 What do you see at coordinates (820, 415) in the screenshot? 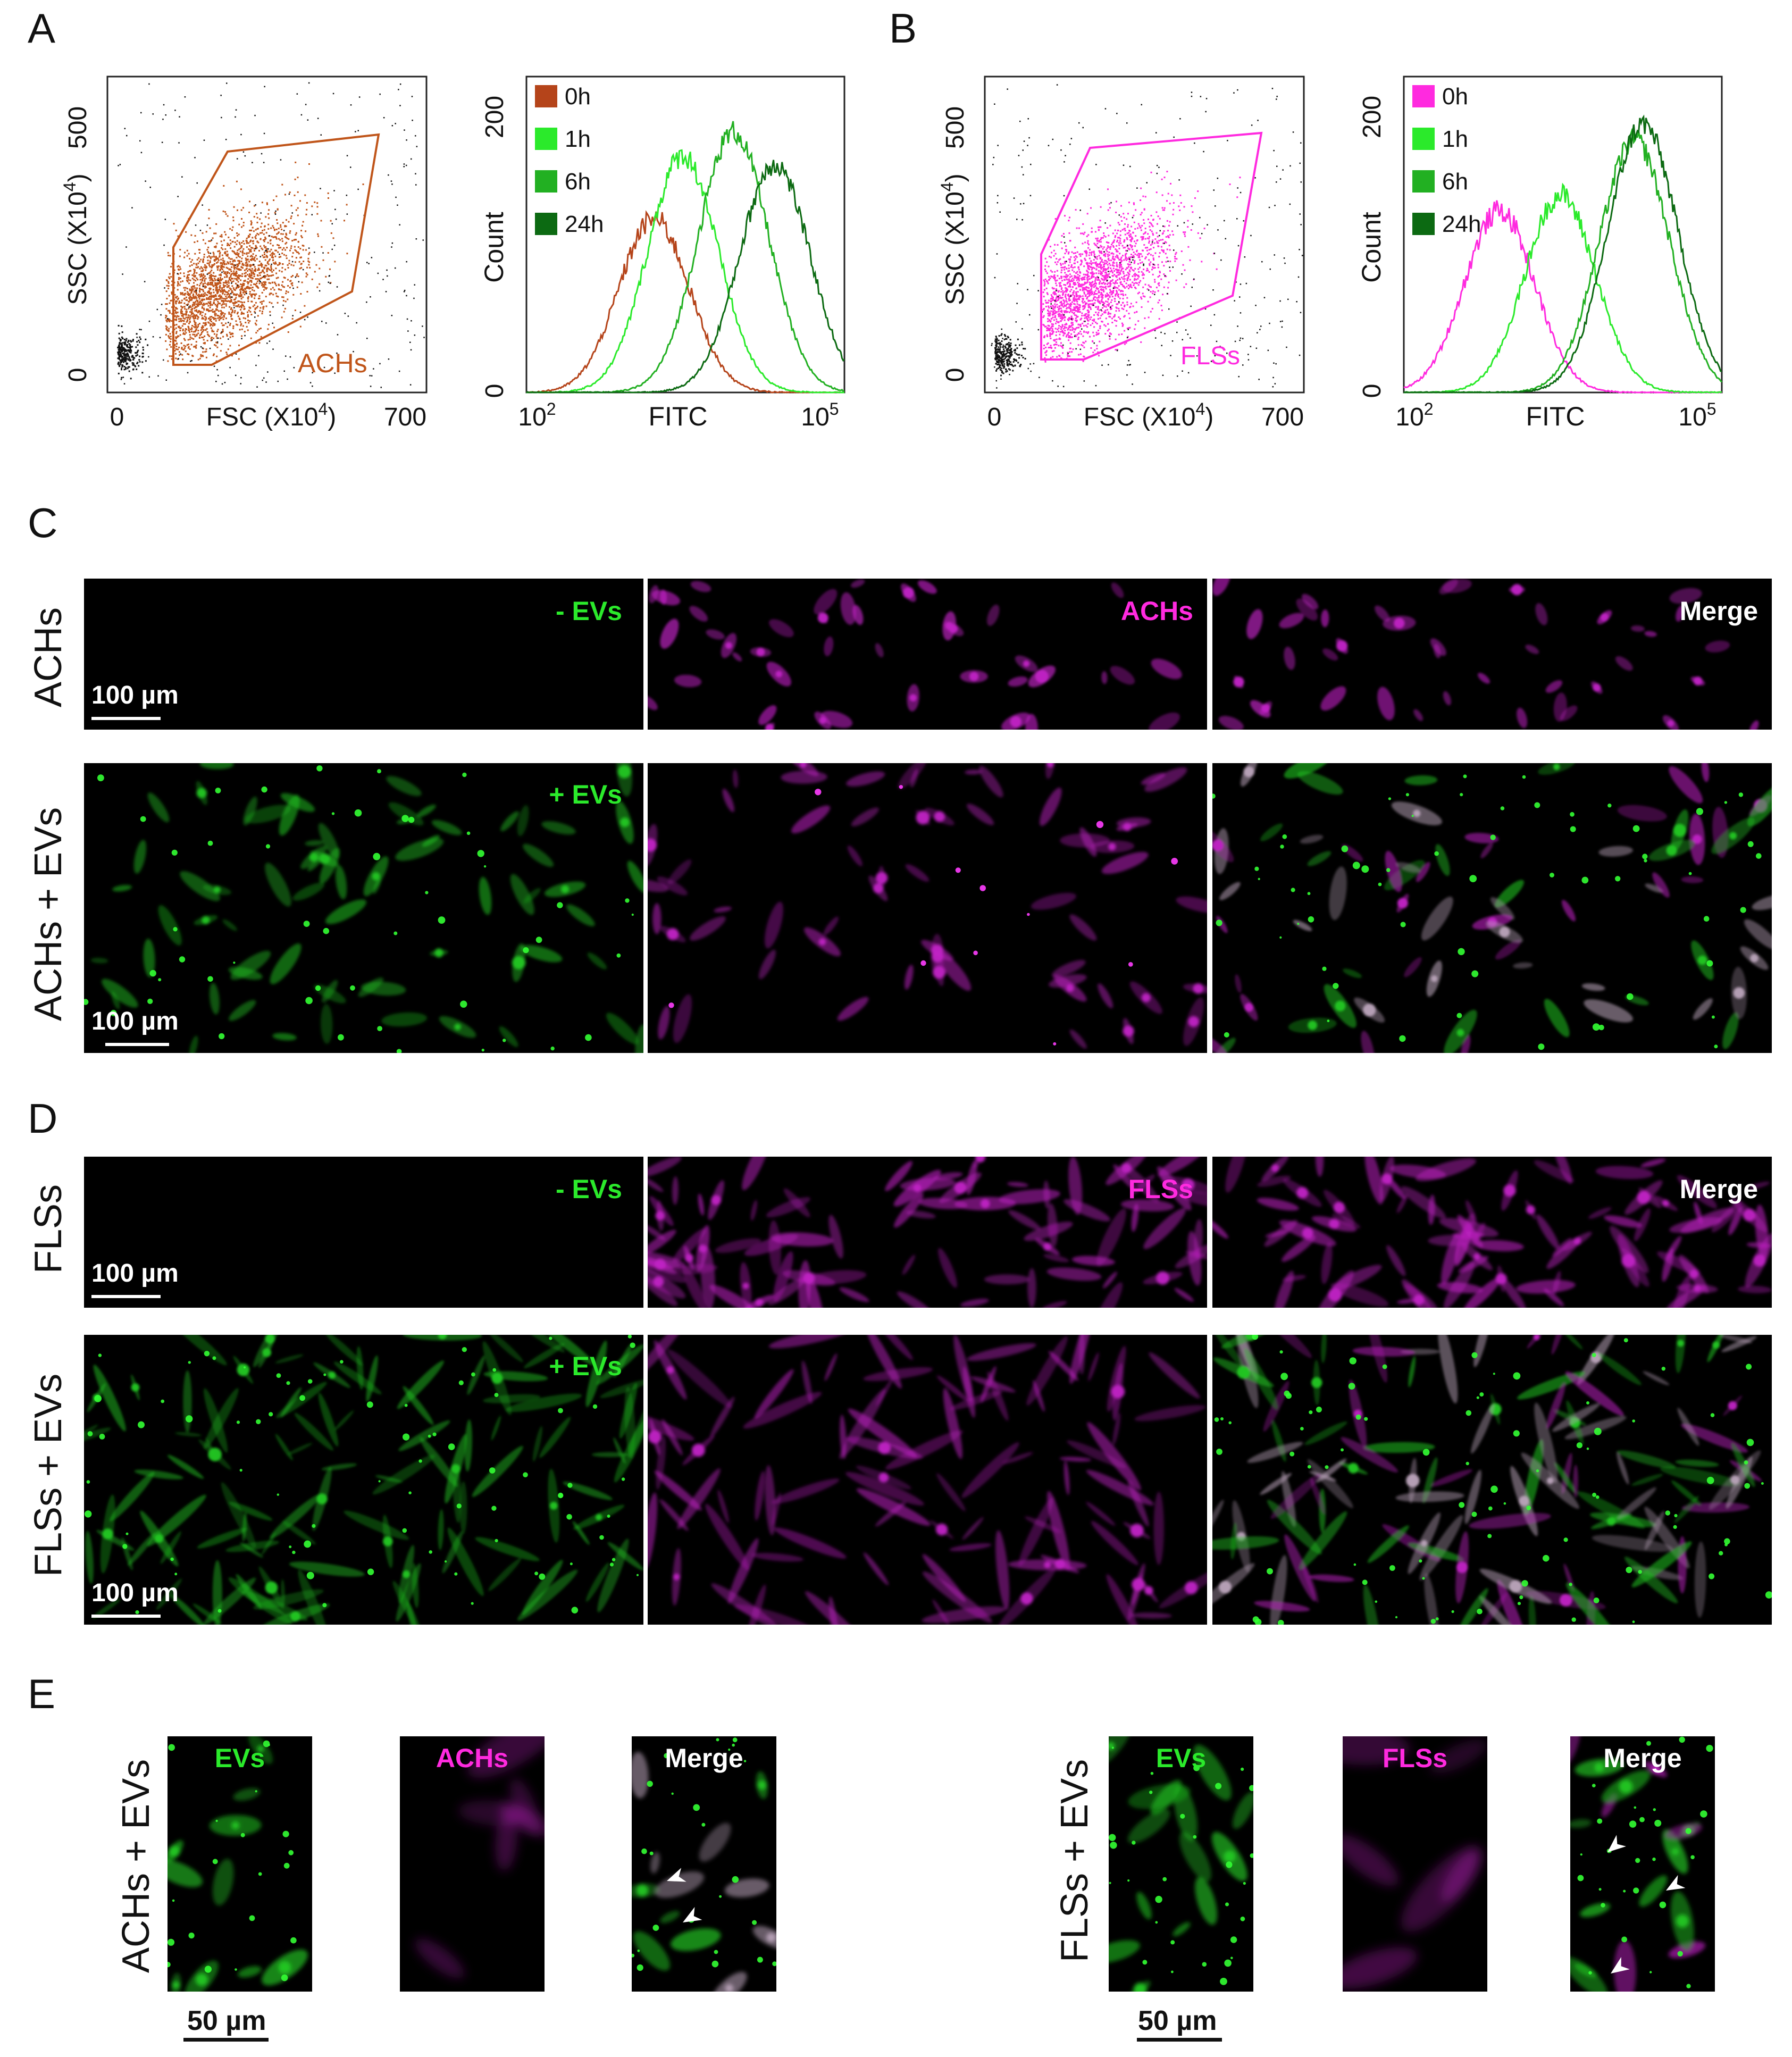
I see `hist-xtick-hi-a: 105` at bounding box center [820, 415].